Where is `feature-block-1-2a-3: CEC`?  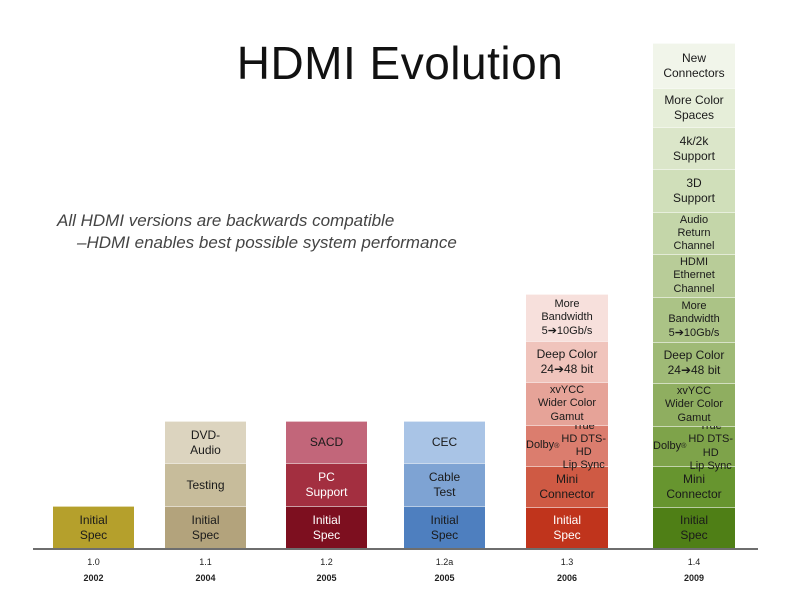
feature-block-1-2a-3: CEC is located at coordinates (444, 442).